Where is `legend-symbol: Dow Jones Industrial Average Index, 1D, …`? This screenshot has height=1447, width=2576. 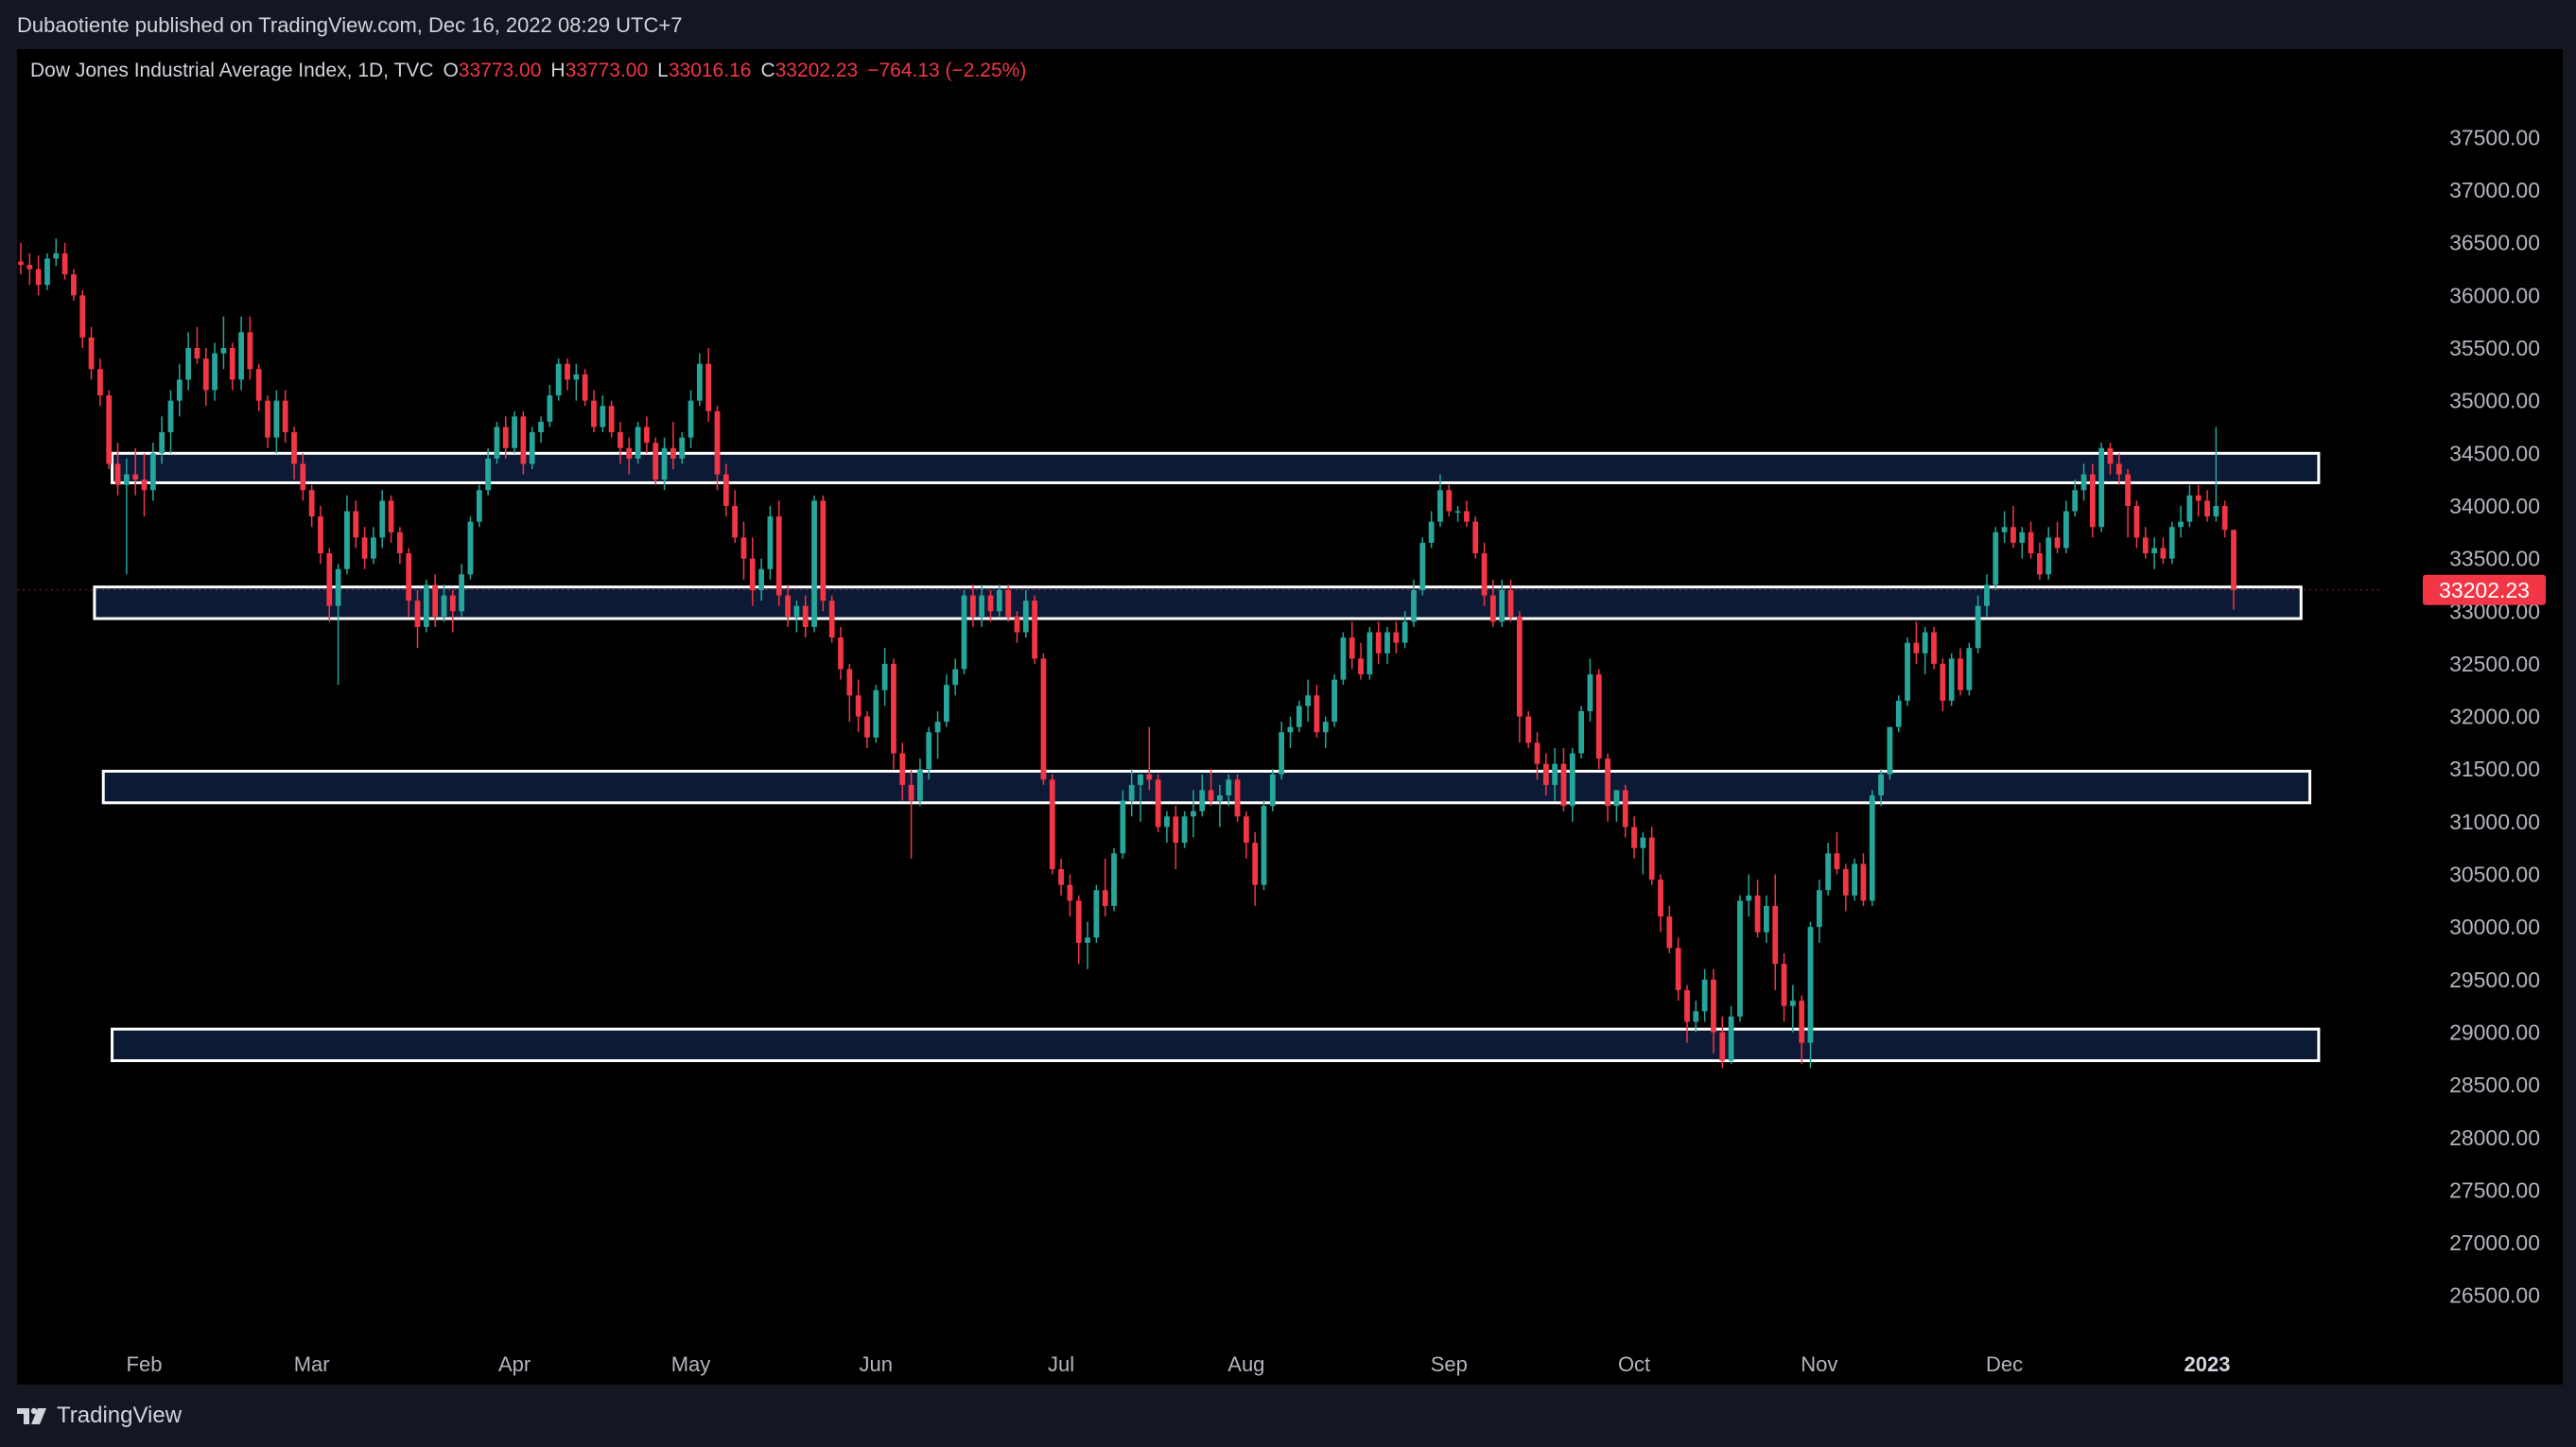
legend-symbol: Dow Jones Industrial Average Index, 1D, … is located at coordinates (232, 70).